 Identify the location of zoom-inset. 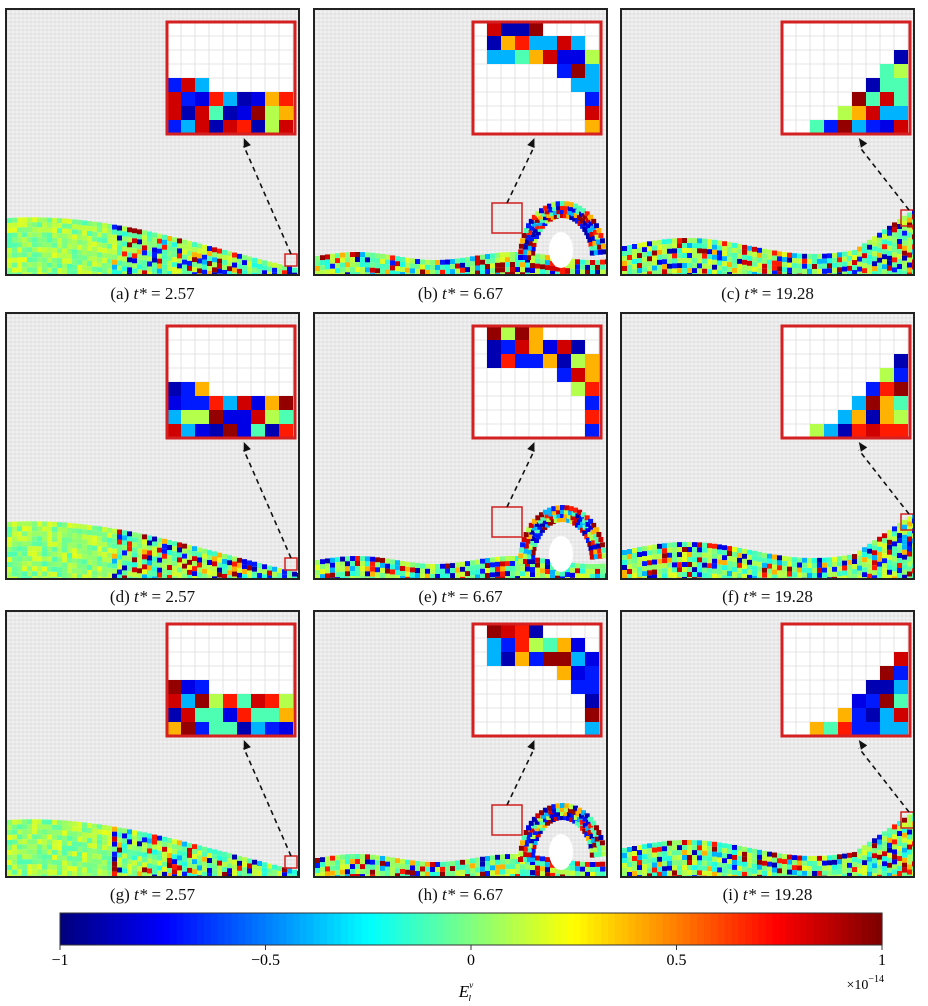
(846, 78).